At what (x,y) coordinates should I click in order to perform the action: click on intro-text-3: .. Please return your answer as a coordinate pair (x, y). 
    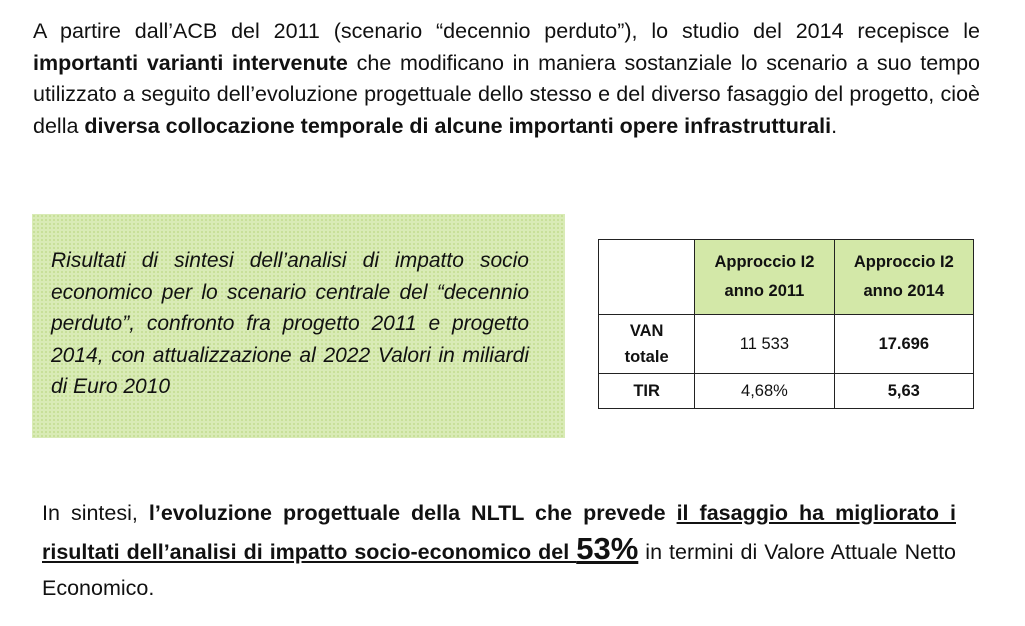
    Looking at the image, I should click on (834, 125).